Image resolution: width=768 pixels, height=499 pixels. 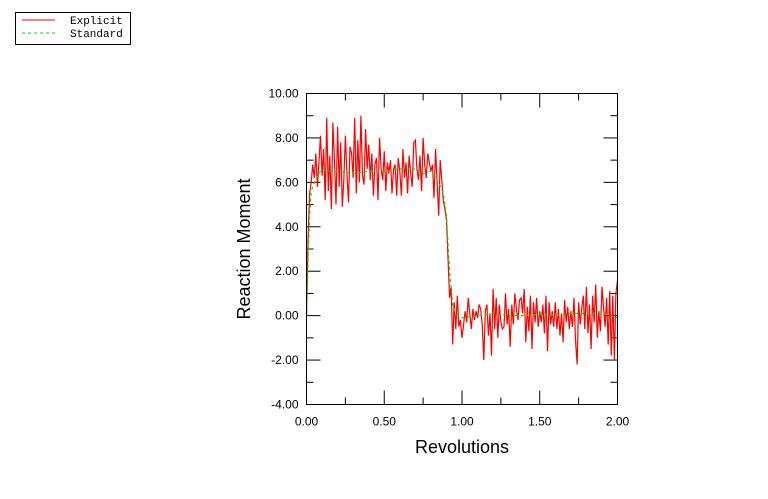 What do you see at coordinates (287, 138) in the screenshot?
I see `y-tick-label: 8.00` at bounding box center [287, 138].